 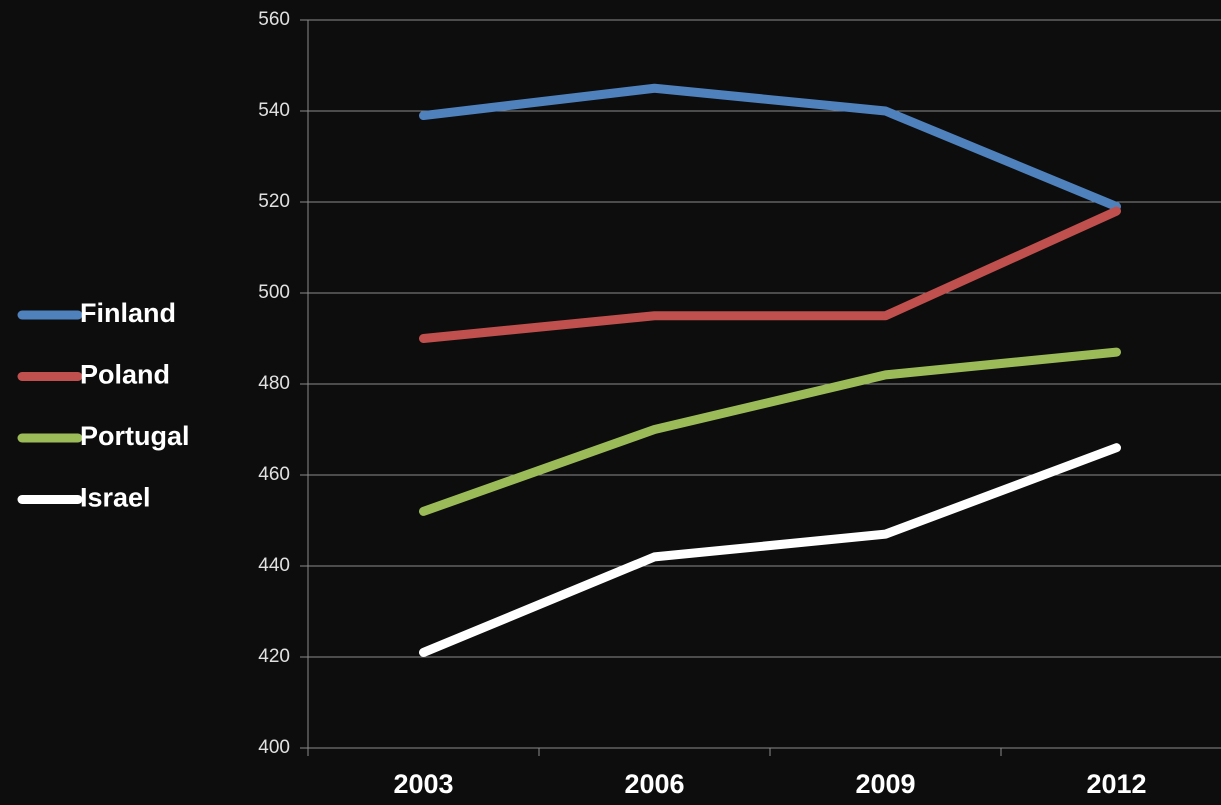 I want to click on y-tick-label: 420, so click(x=274, y=656).